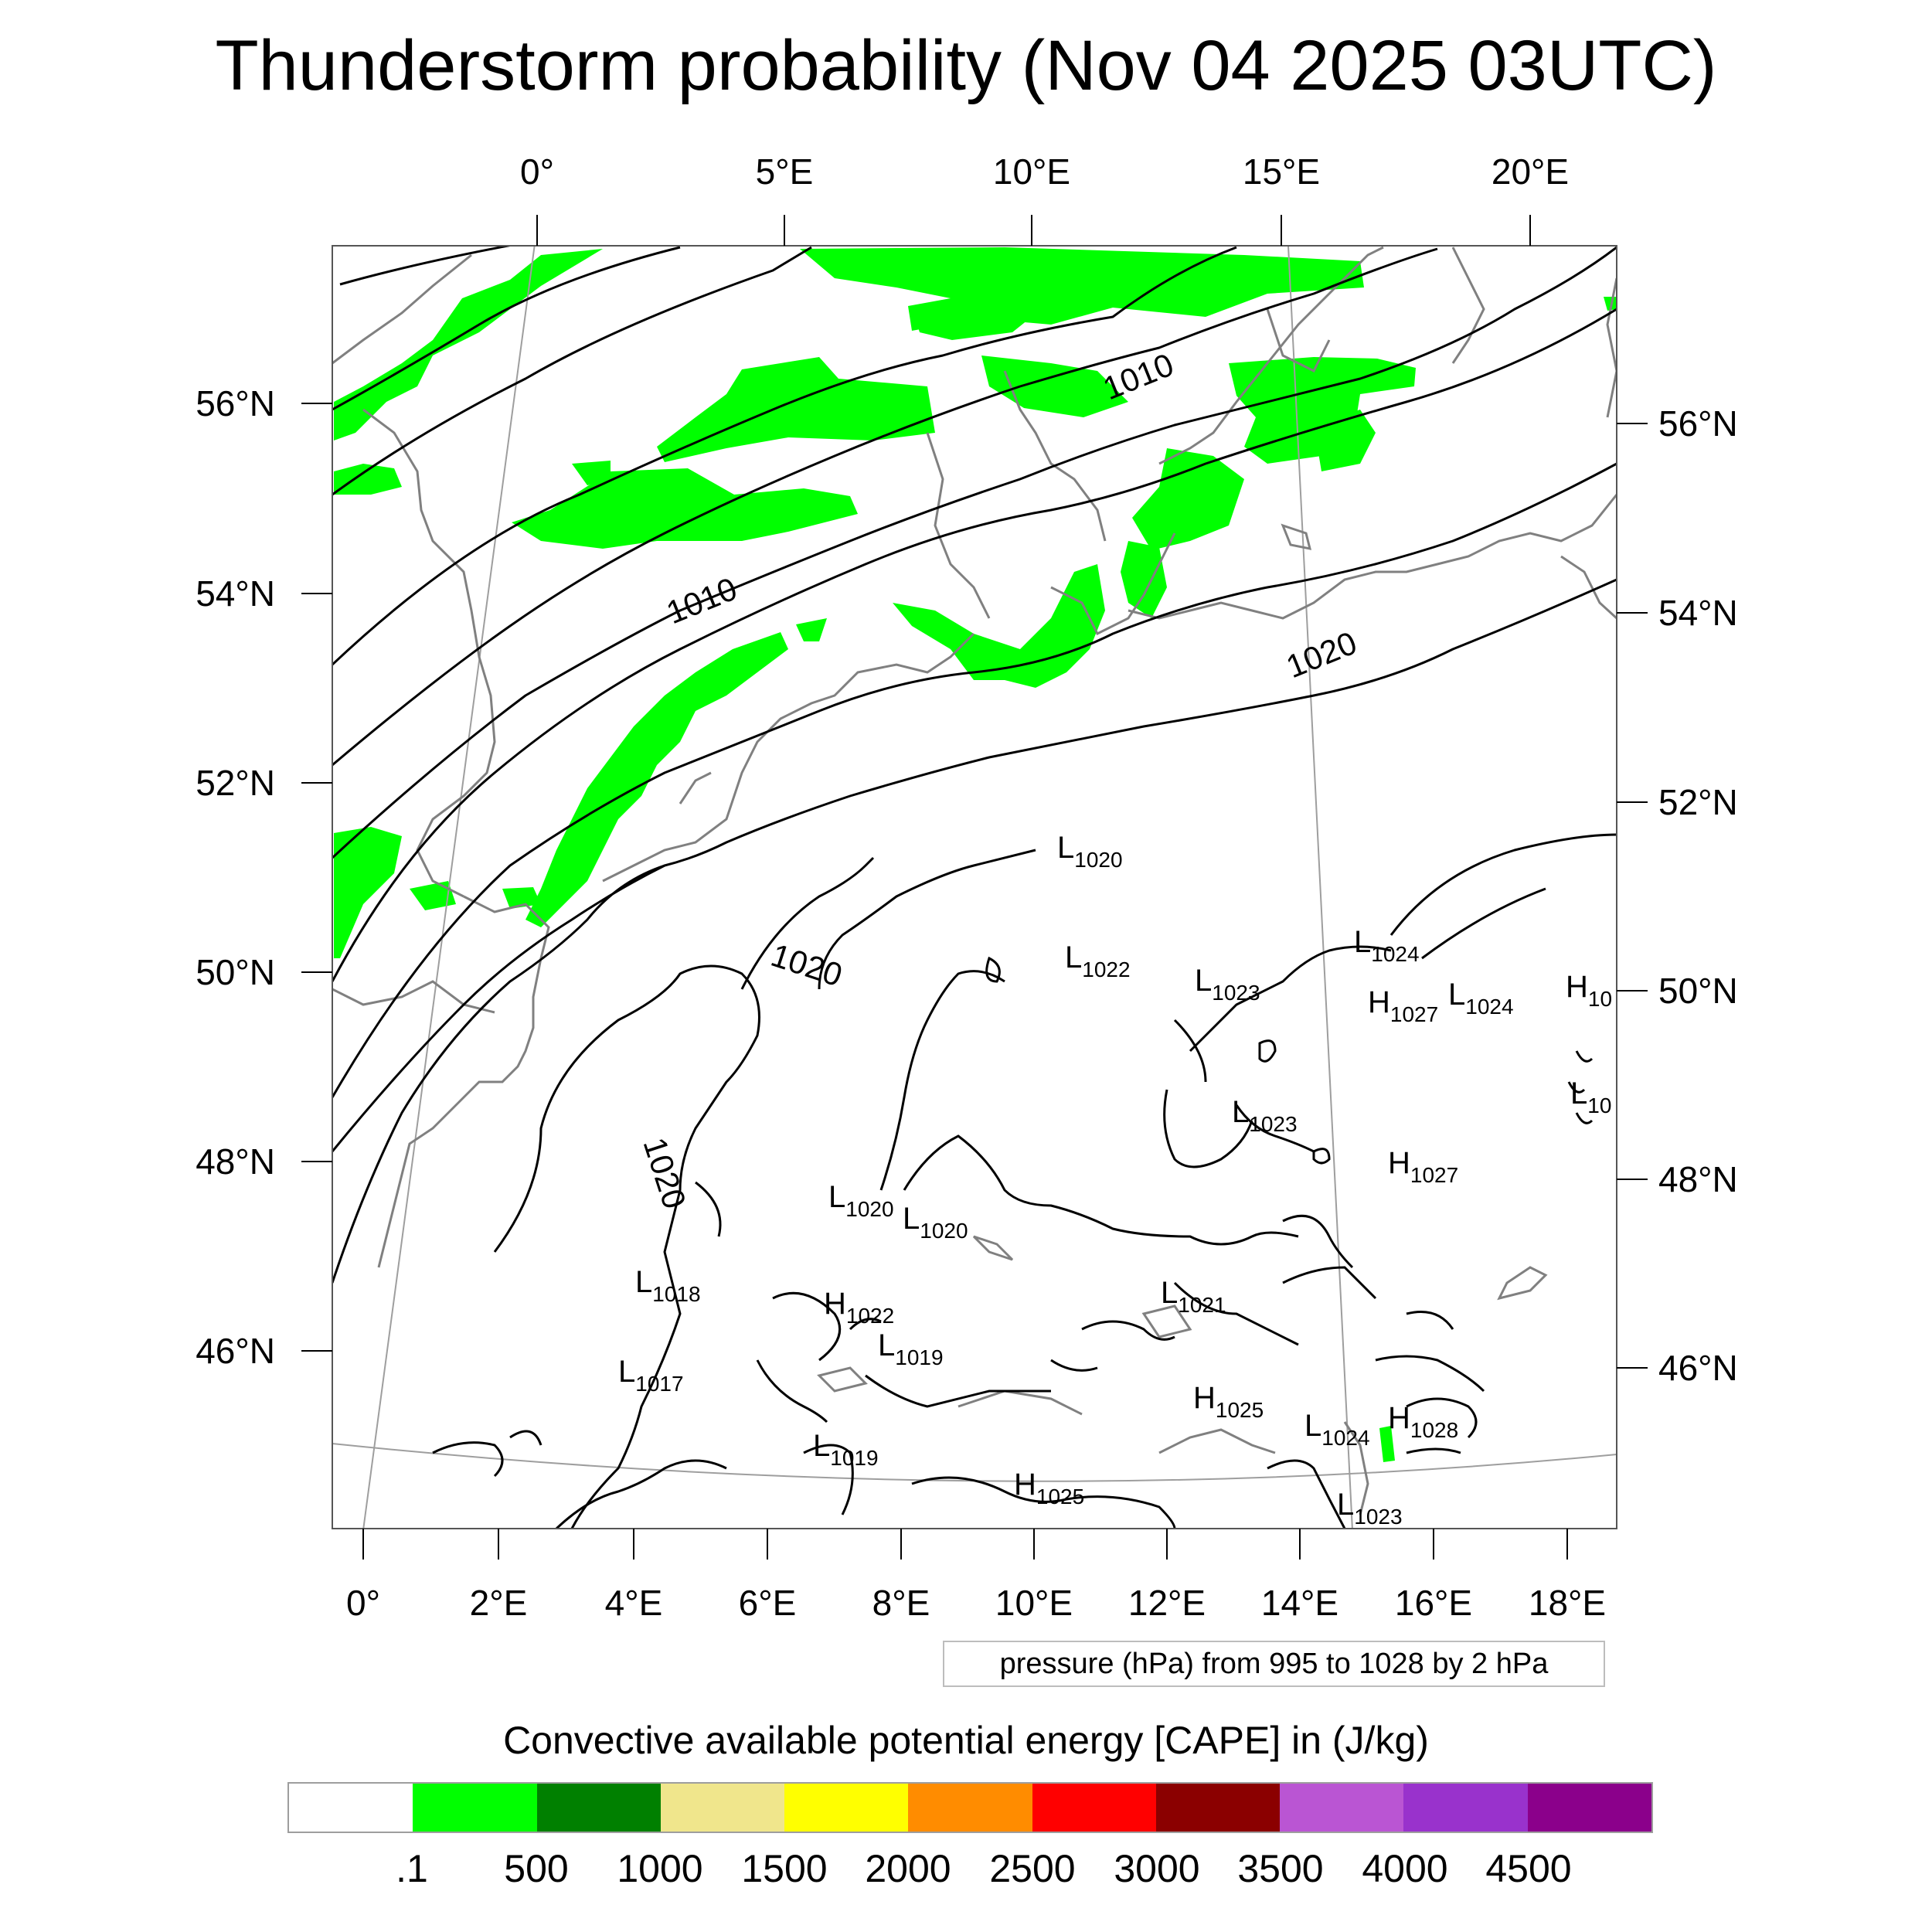 The height and width of the screenshot is (1932, 1932). What do you see at coordinates (668, 1285) in the screenshot?
I see `pressure-center: L1018` at bounding box center [668, 1285].